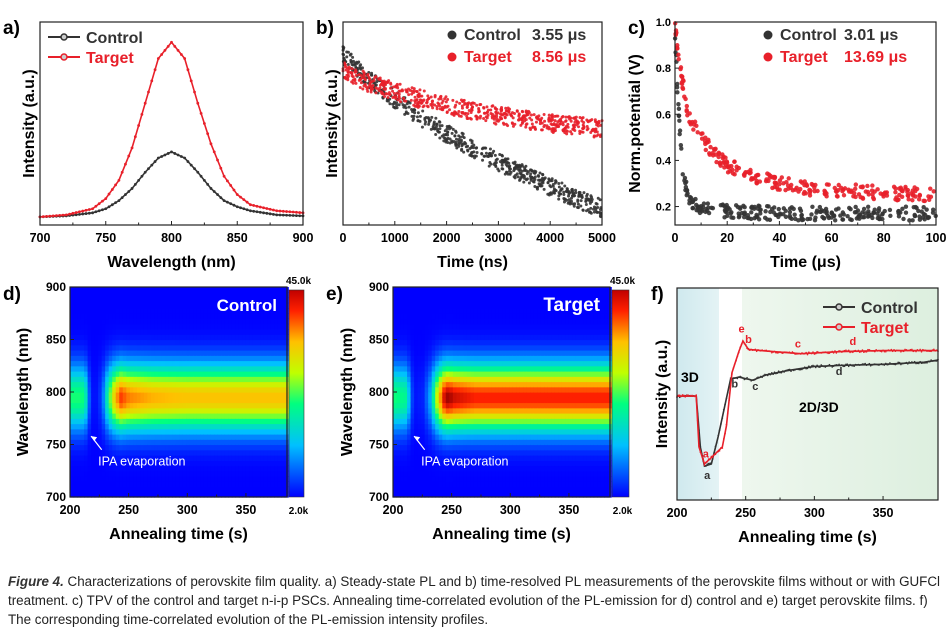 This screenshot has height=639, width=948. Describe the element at coordinates (675, 238) in the screenshot. I see `x-tick-label: 0` at that location.